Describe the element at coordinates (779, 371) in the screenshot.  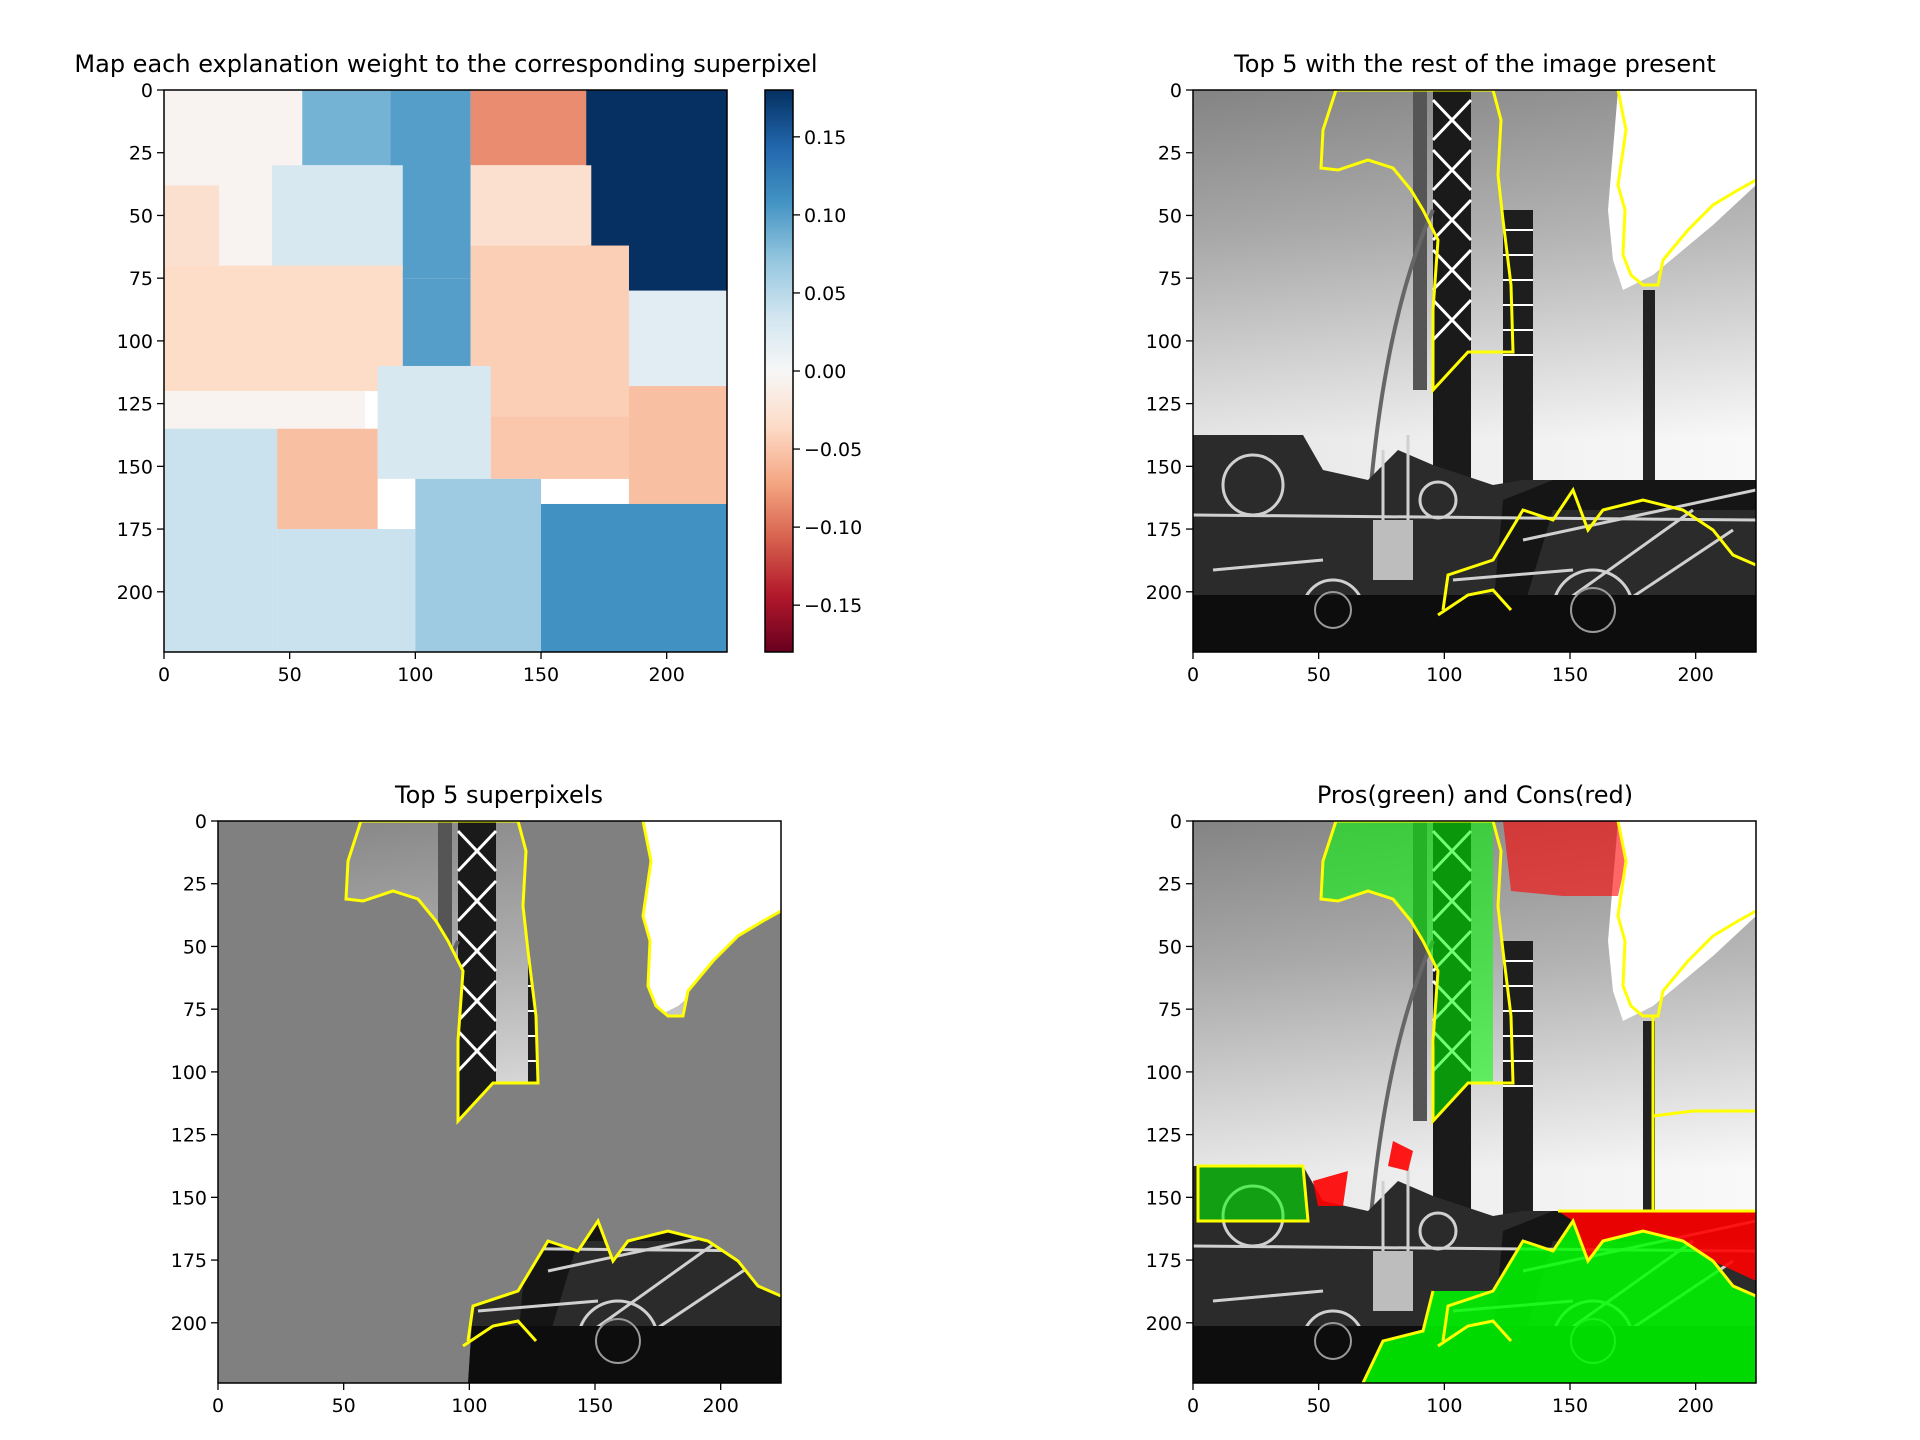
I see `colorbar` at that location.